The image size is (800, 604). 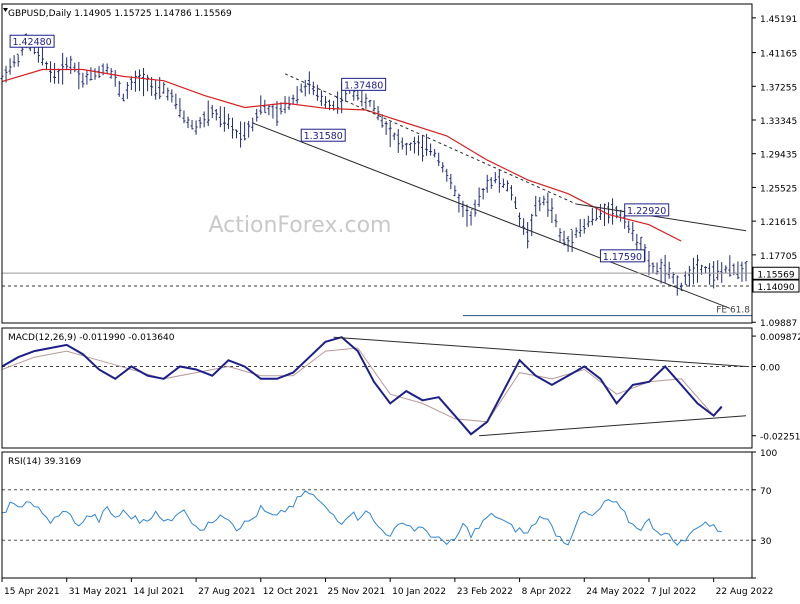 I want to click on x-tick-label: 25 Nov 2021, so click(x=356, y=592).